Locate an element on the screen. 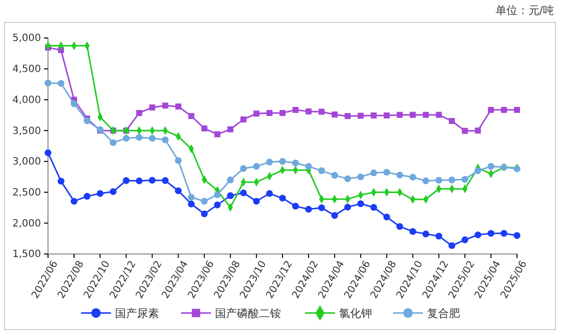 The image size is (562, 335). legend-label: 国产磷酸二铵 is located at coordinates (248, 313).